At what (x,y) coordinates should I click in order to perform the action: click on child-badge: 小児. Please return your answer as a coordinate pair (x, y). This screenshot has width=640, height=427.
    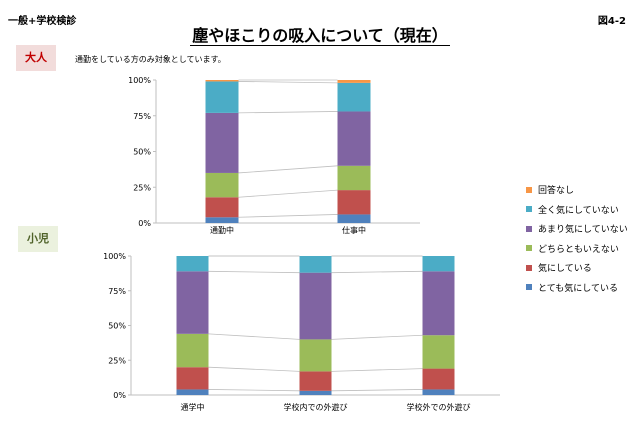
    Looking at the image, I should click on (38, 239).